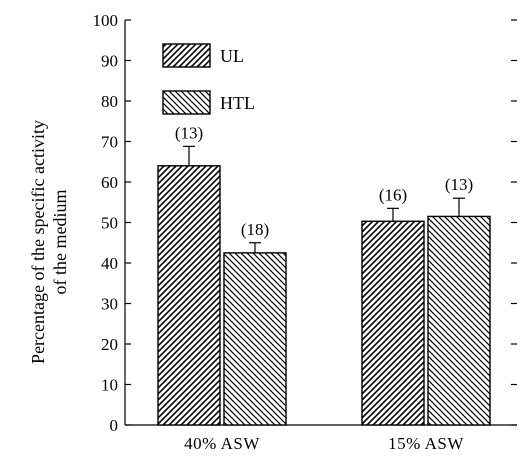  I want to click on data-label: (16), so click(393, 194).